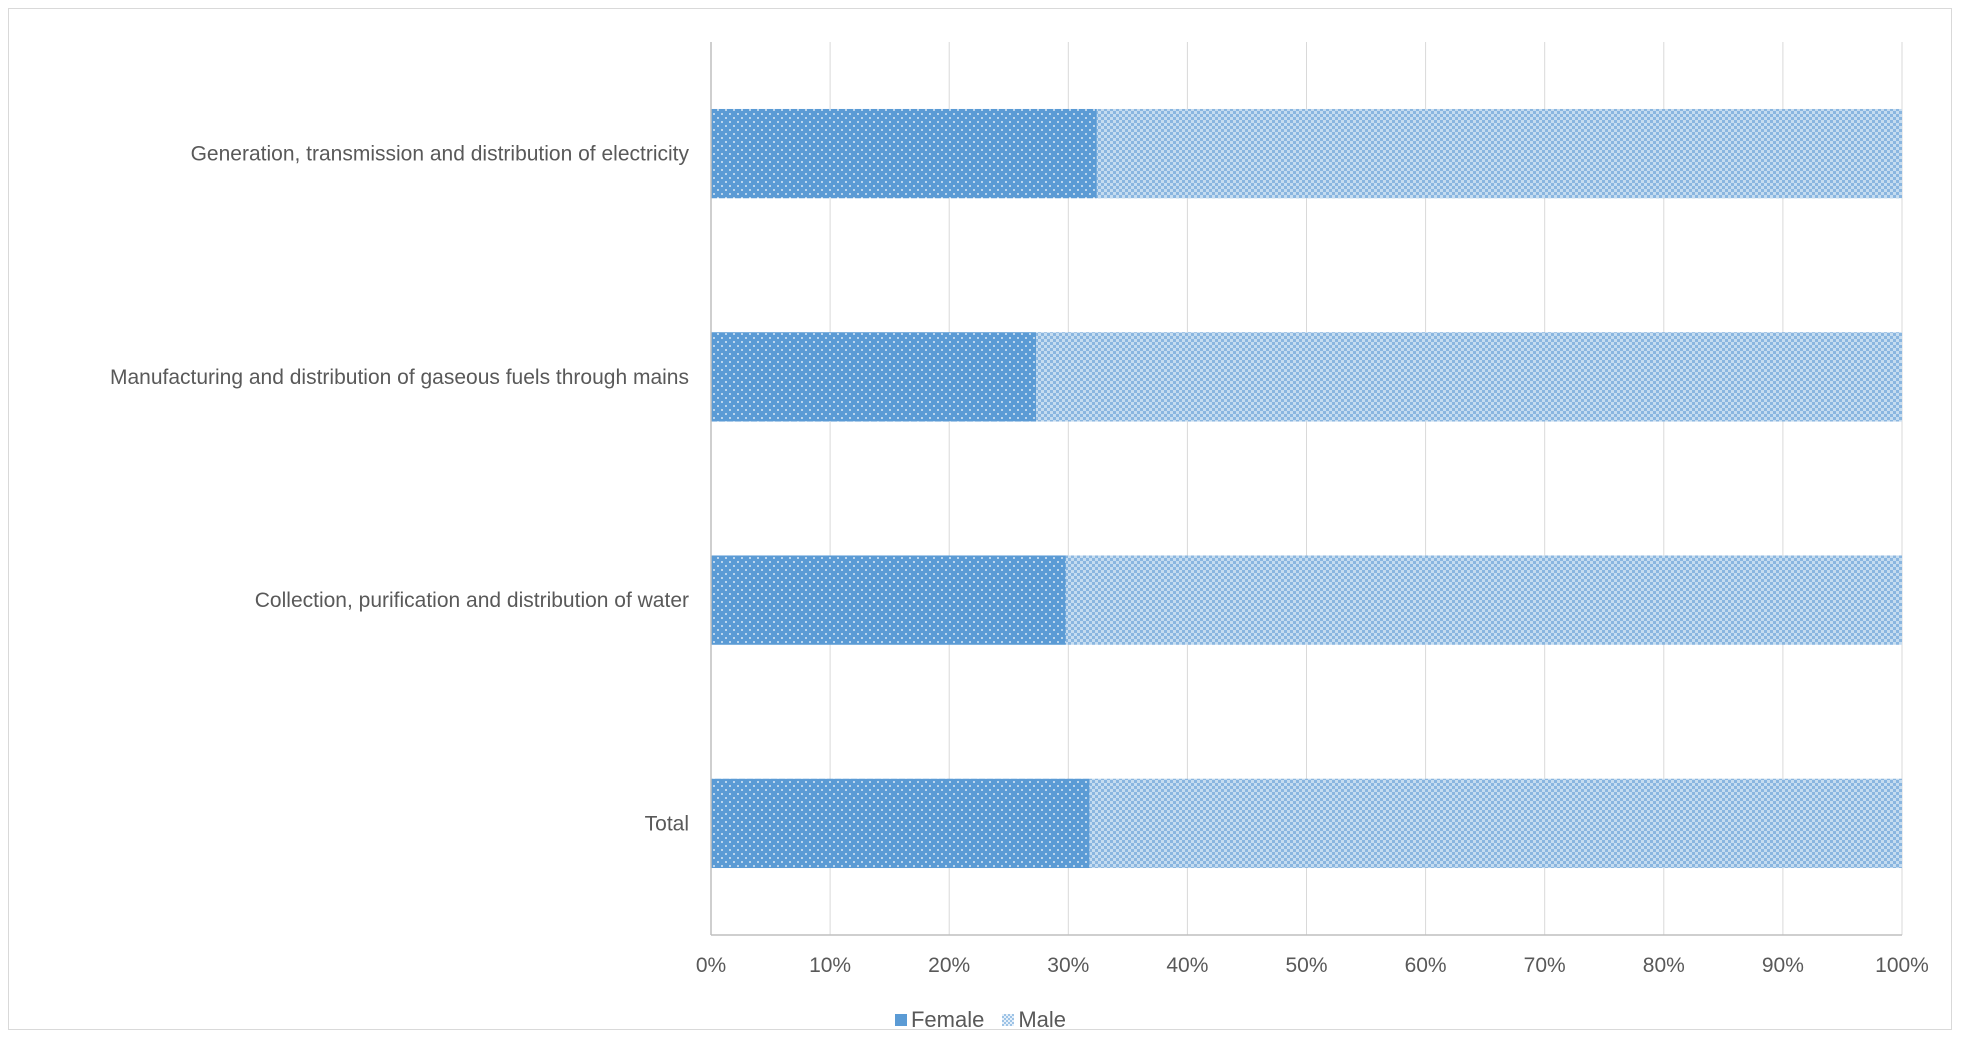 This screenshot has width=1961, height=1038. Describe the element at coordinates (1042, 1019) in the screenshot. I see `legend-label-male: Male` at that location.